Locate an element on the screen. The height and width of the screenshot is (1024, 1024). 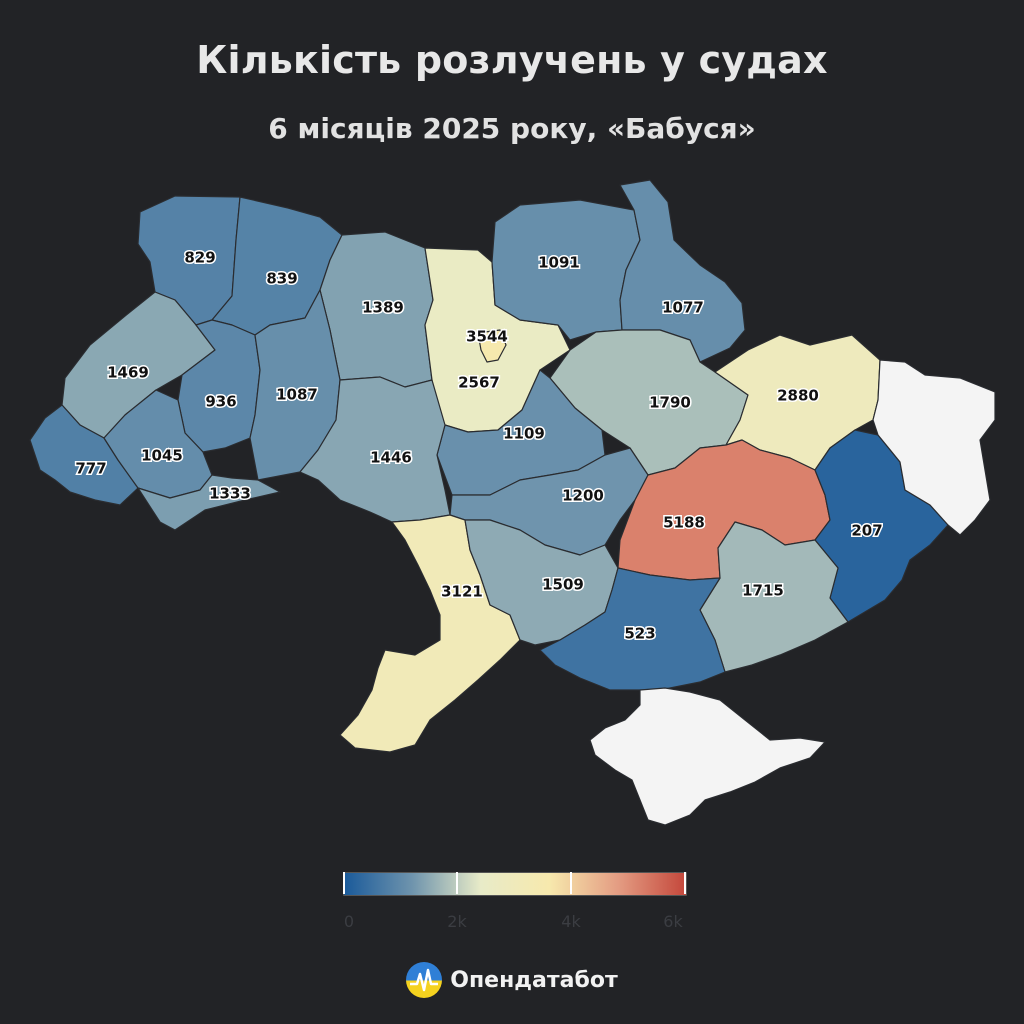
map-subtitle: 6 місяців 2025 року, «Бабуся» is located at coordinates (512, 128).